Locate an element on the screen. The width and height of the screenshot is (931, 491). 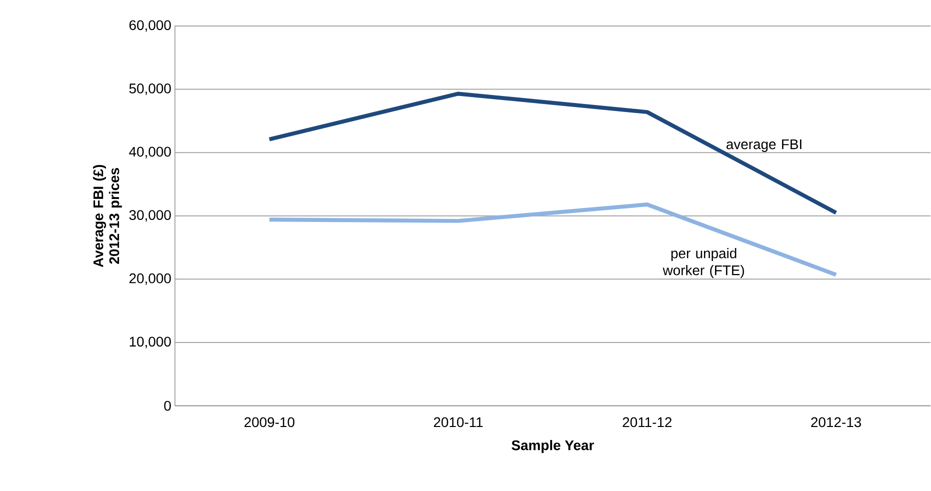
series-label: per unpaid worker (FTE) is located at coordinates (703, 263).